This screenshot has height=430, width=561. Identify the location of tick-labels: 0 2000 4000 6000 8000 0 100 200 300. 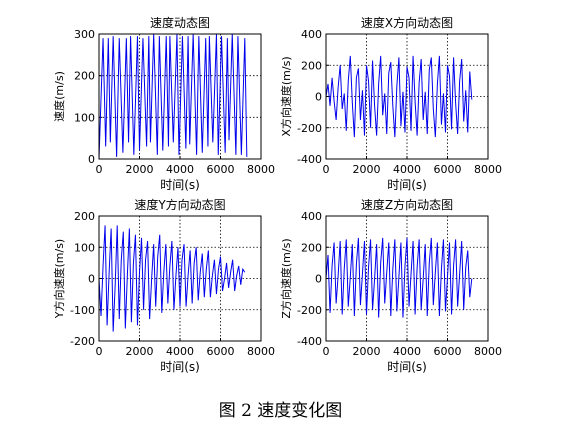
(174, 102).